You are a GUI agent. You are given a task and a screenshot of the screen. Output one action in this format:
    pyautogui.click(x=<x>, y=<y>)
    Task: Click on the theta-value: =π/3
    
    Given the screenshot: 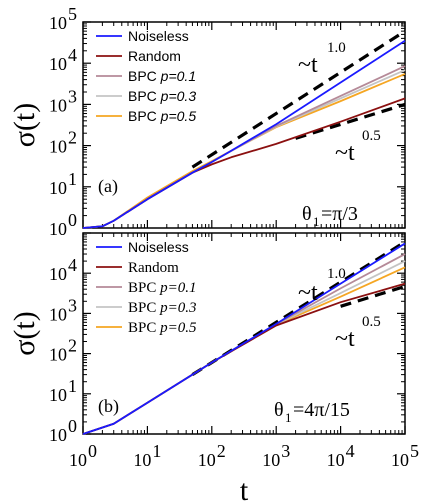 What is the action you would take?
    pyautogui.click(x=339, y=214)
    